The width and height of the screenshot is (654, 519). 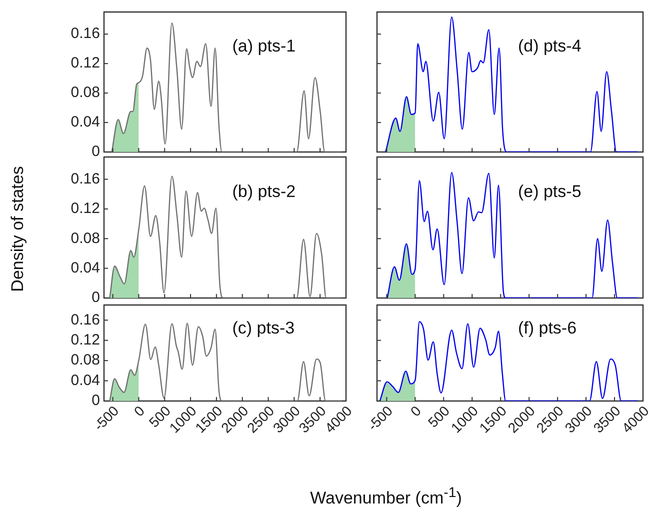 What do you see at coordinates (264, 191) in the screenshot?
I see `annotation: (b) pts-2` at bounding box center [264, 191].